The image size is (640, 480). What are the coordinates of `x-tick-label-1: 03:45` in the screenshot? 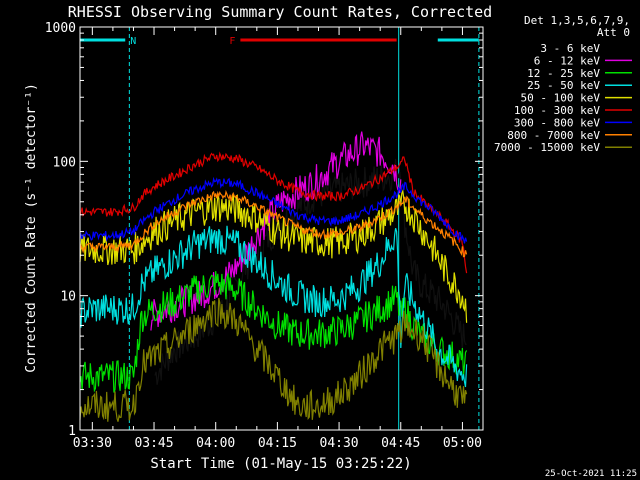 It's located at (153, 443).